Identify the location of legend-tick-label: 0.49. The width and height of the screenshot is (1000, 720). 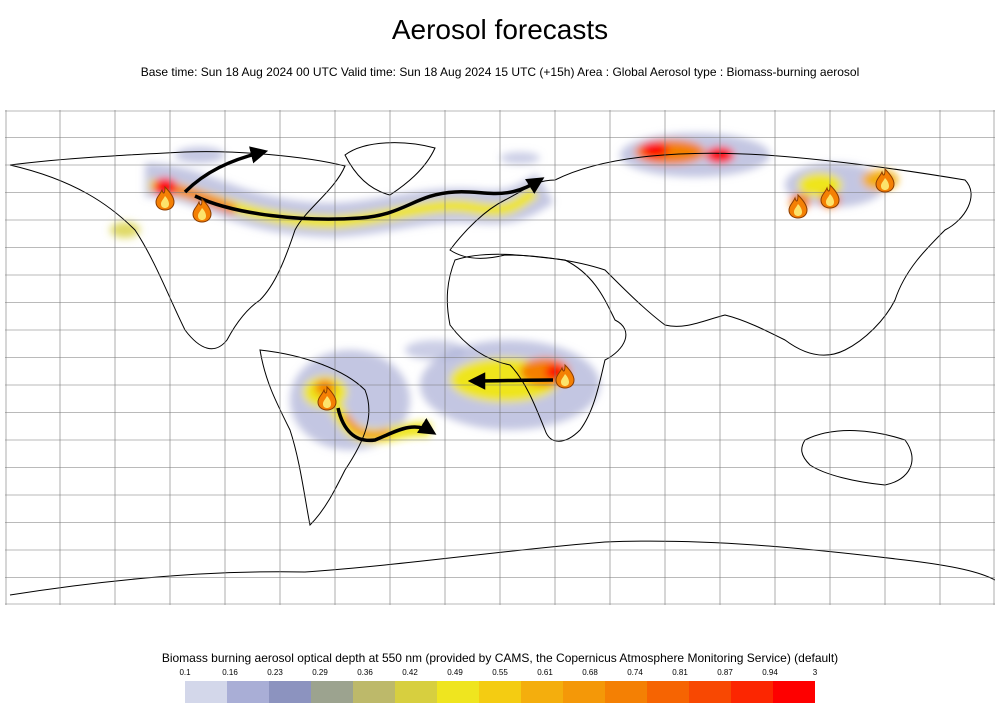
(455, 672).